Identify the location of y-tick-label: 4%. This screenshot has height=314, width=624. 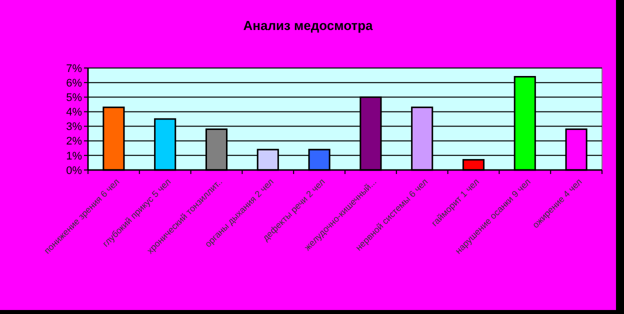
(74, 112).